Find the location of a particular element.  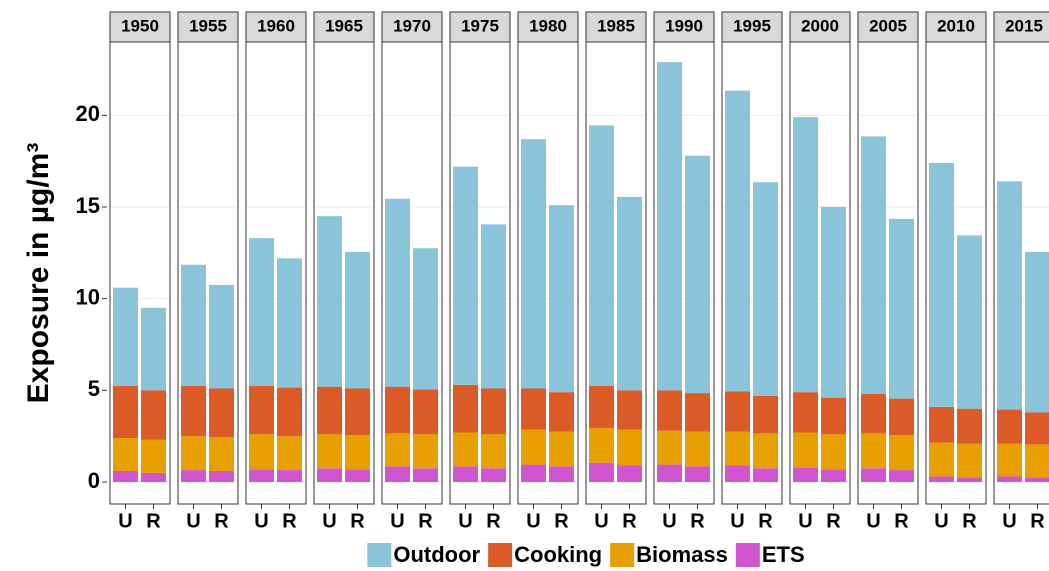

facet-label: 1995 is located at coordinates (752, 25).